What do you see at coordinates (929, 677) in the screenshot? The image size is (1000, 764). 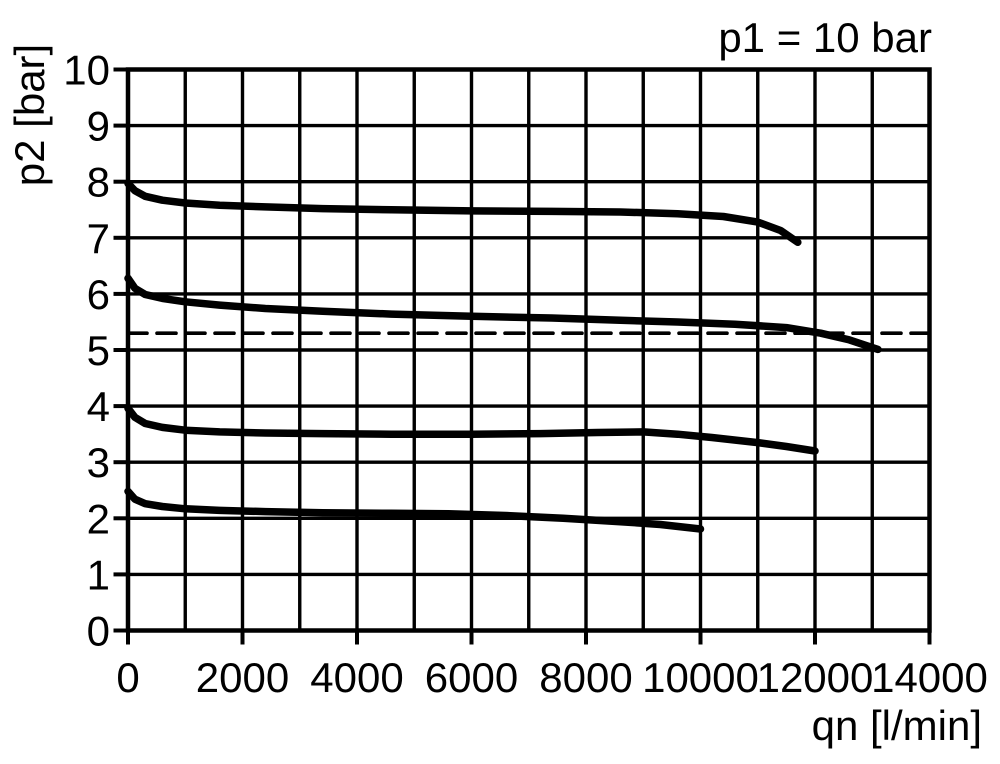 I see `x-tick-label: 14000` at bounding box center [929, 677].